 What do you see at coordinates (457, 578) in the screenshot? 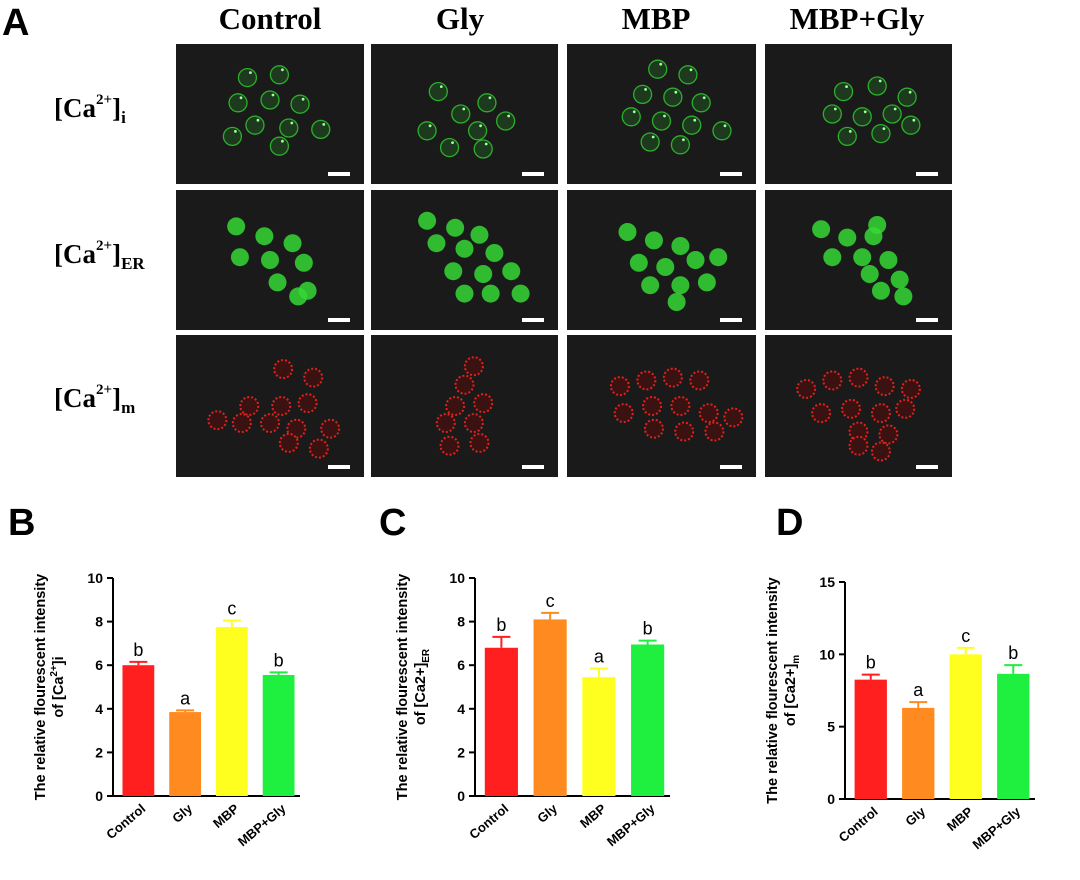
I see `y-tick-label: 10` at bounding box center [457, 578].